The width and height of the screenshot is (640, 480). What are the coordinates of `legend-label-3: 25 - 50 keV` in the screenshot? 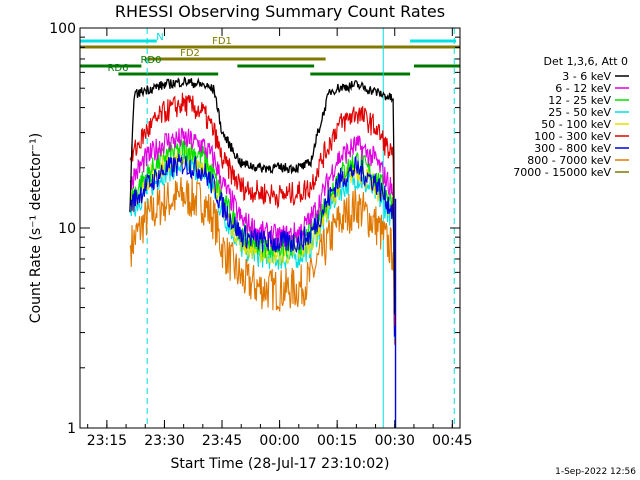 It's located at (579, 112).